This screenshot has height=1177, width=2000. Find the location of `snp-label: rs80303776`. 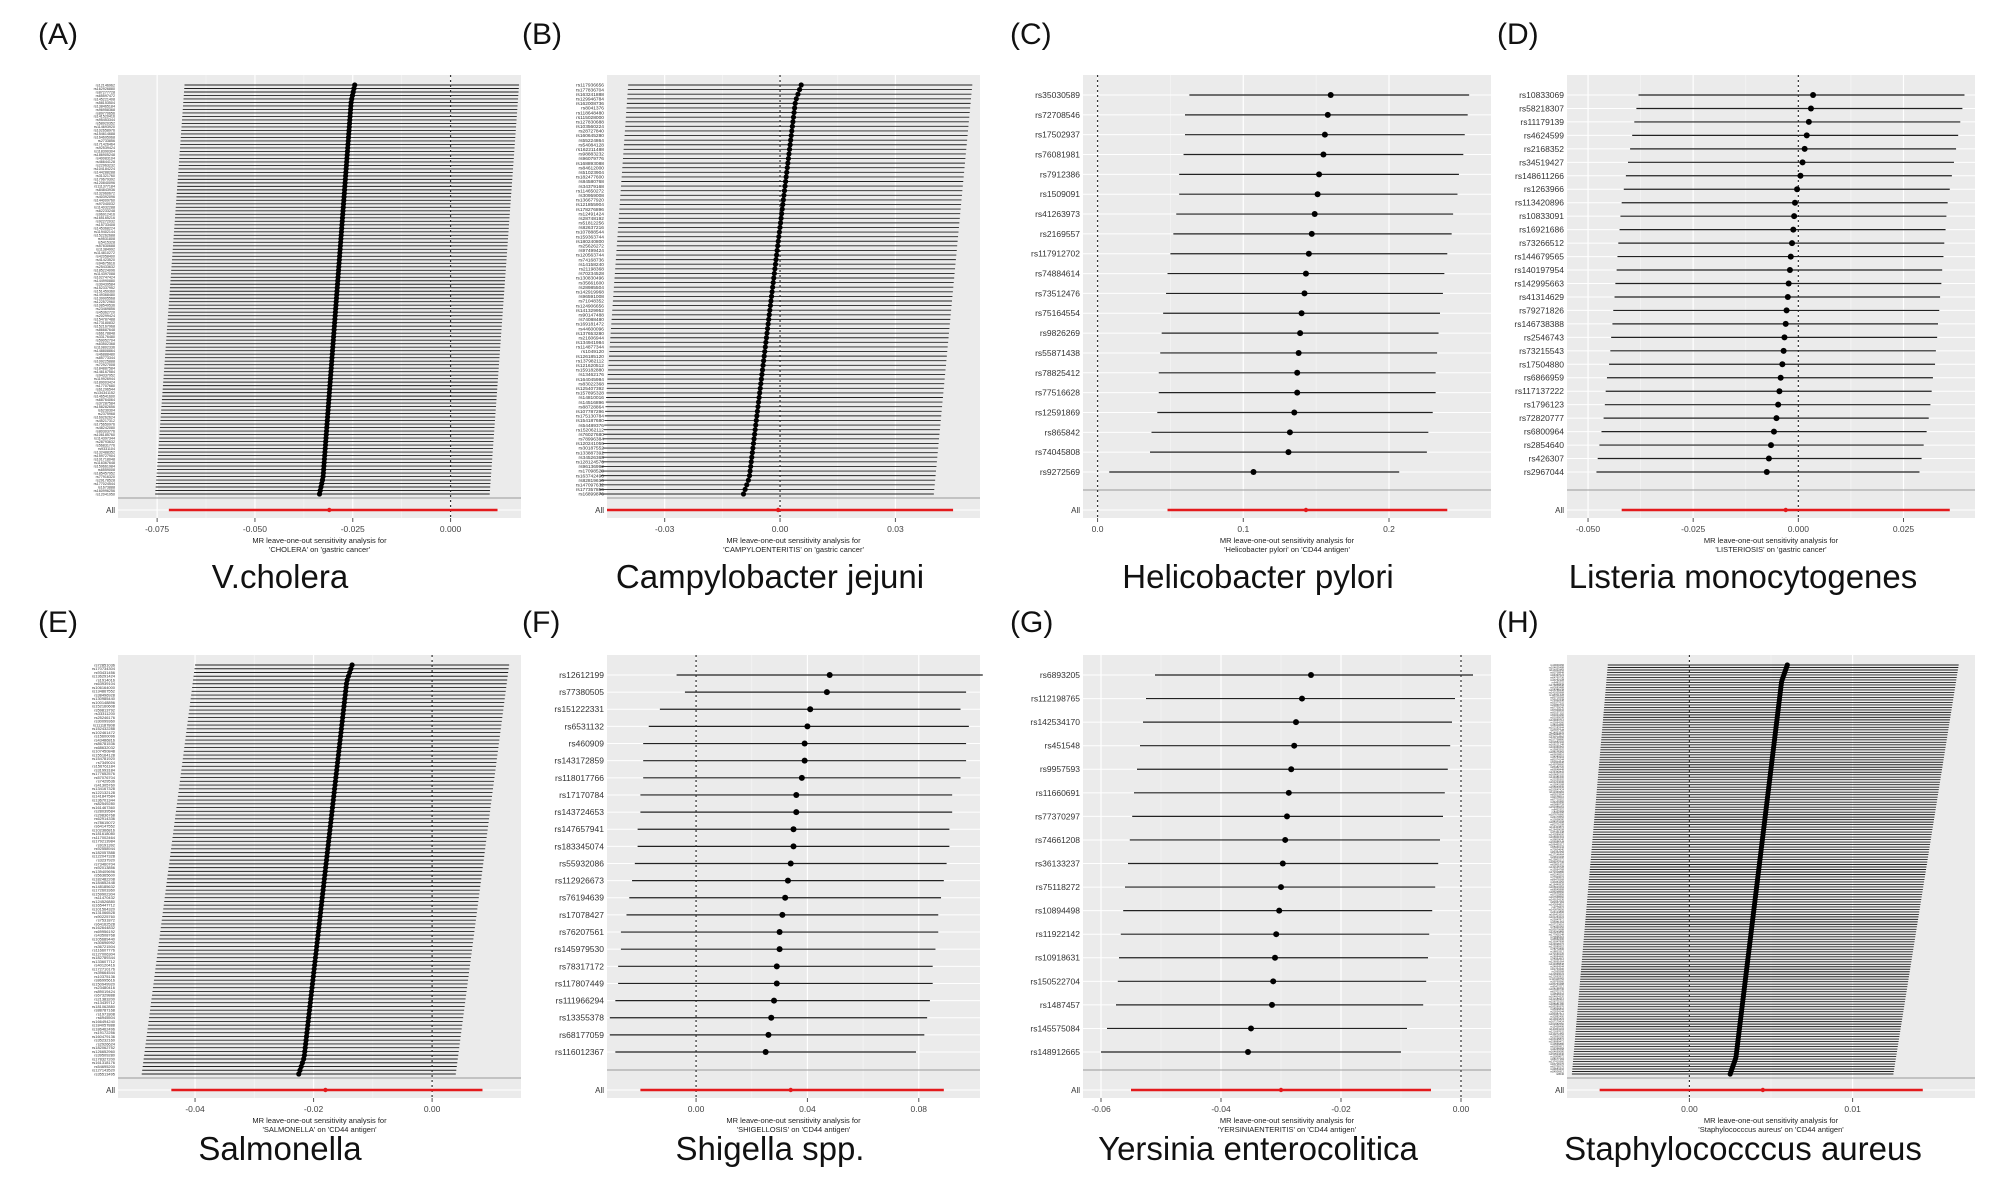

snp-label: rs80303776 is located at coordinates (105, 431).